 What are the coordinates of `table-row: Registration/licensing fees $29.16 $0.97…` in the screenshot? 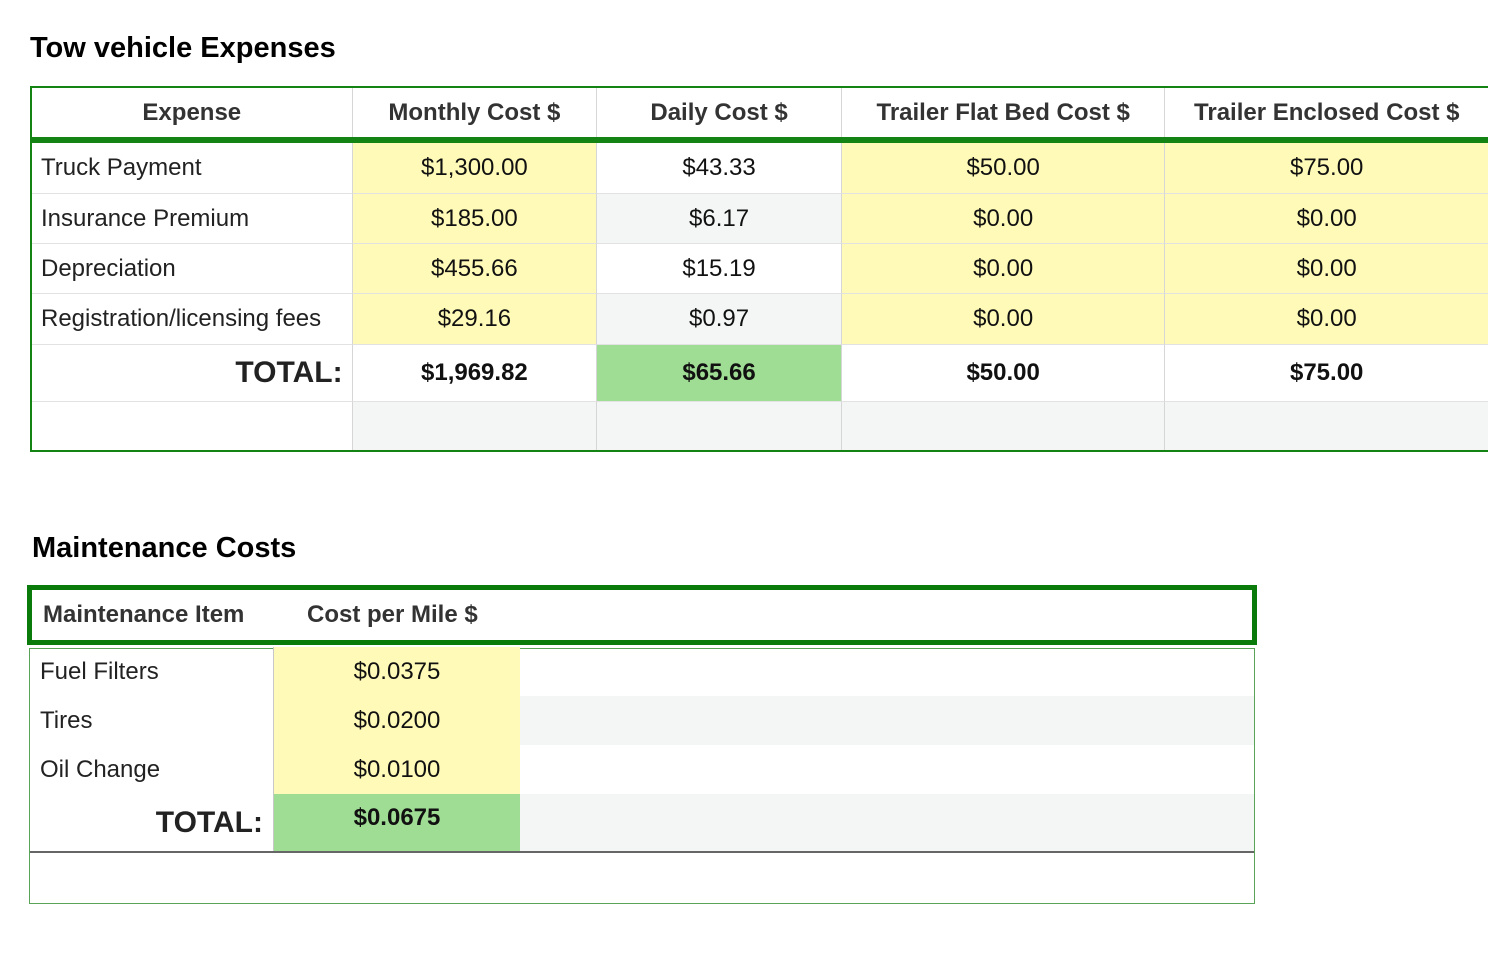 It's located at (760, 319).